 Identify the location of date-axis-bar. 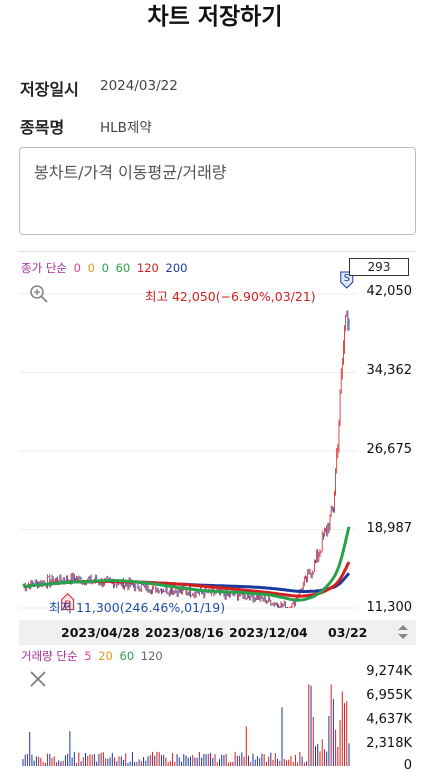
(217, 632).